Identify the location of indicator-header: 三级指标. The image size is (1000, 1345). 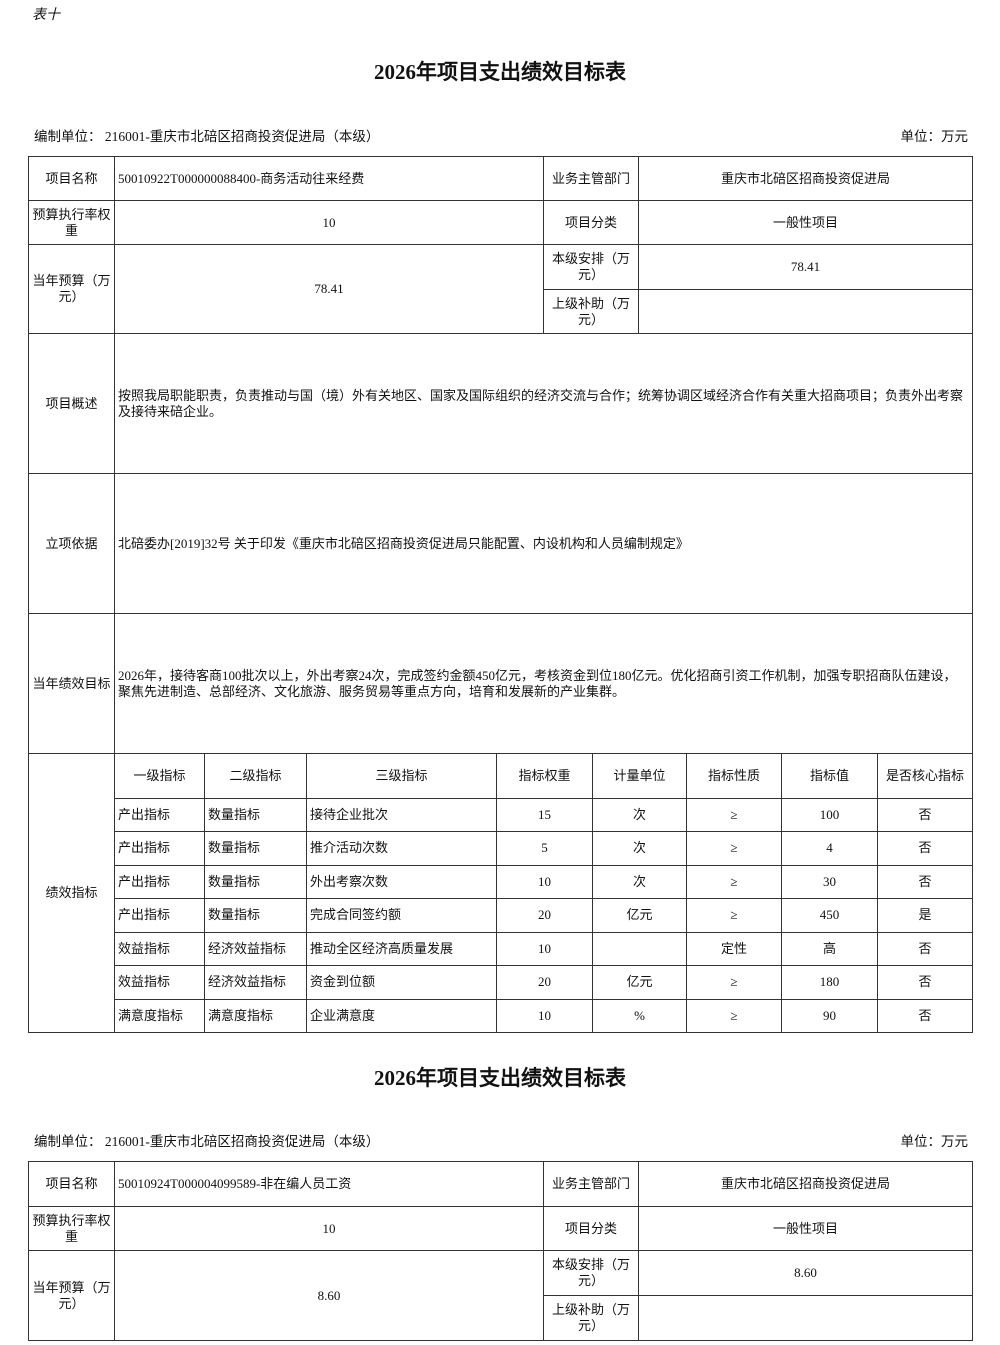
(401, 776).